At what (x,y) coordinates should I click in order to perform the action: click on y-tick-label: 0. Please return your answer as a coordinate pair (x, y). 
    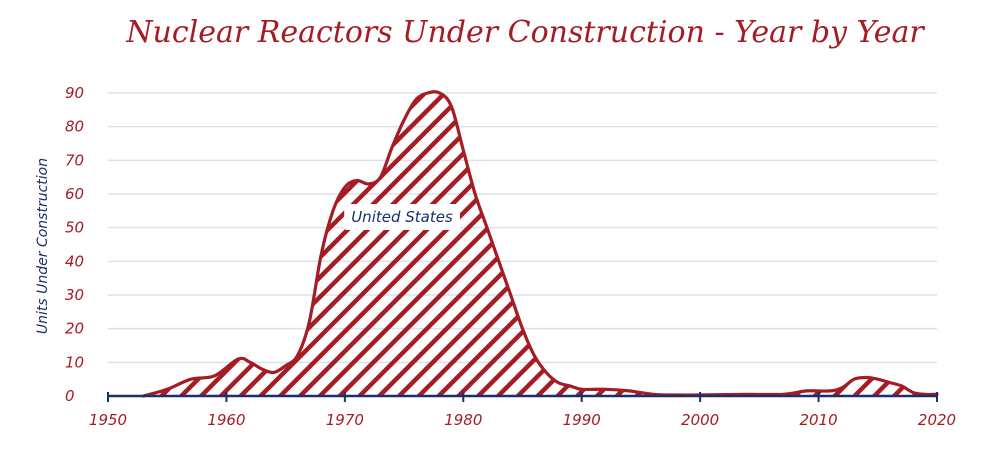
    Looking at the image, I should click on (70, 396).